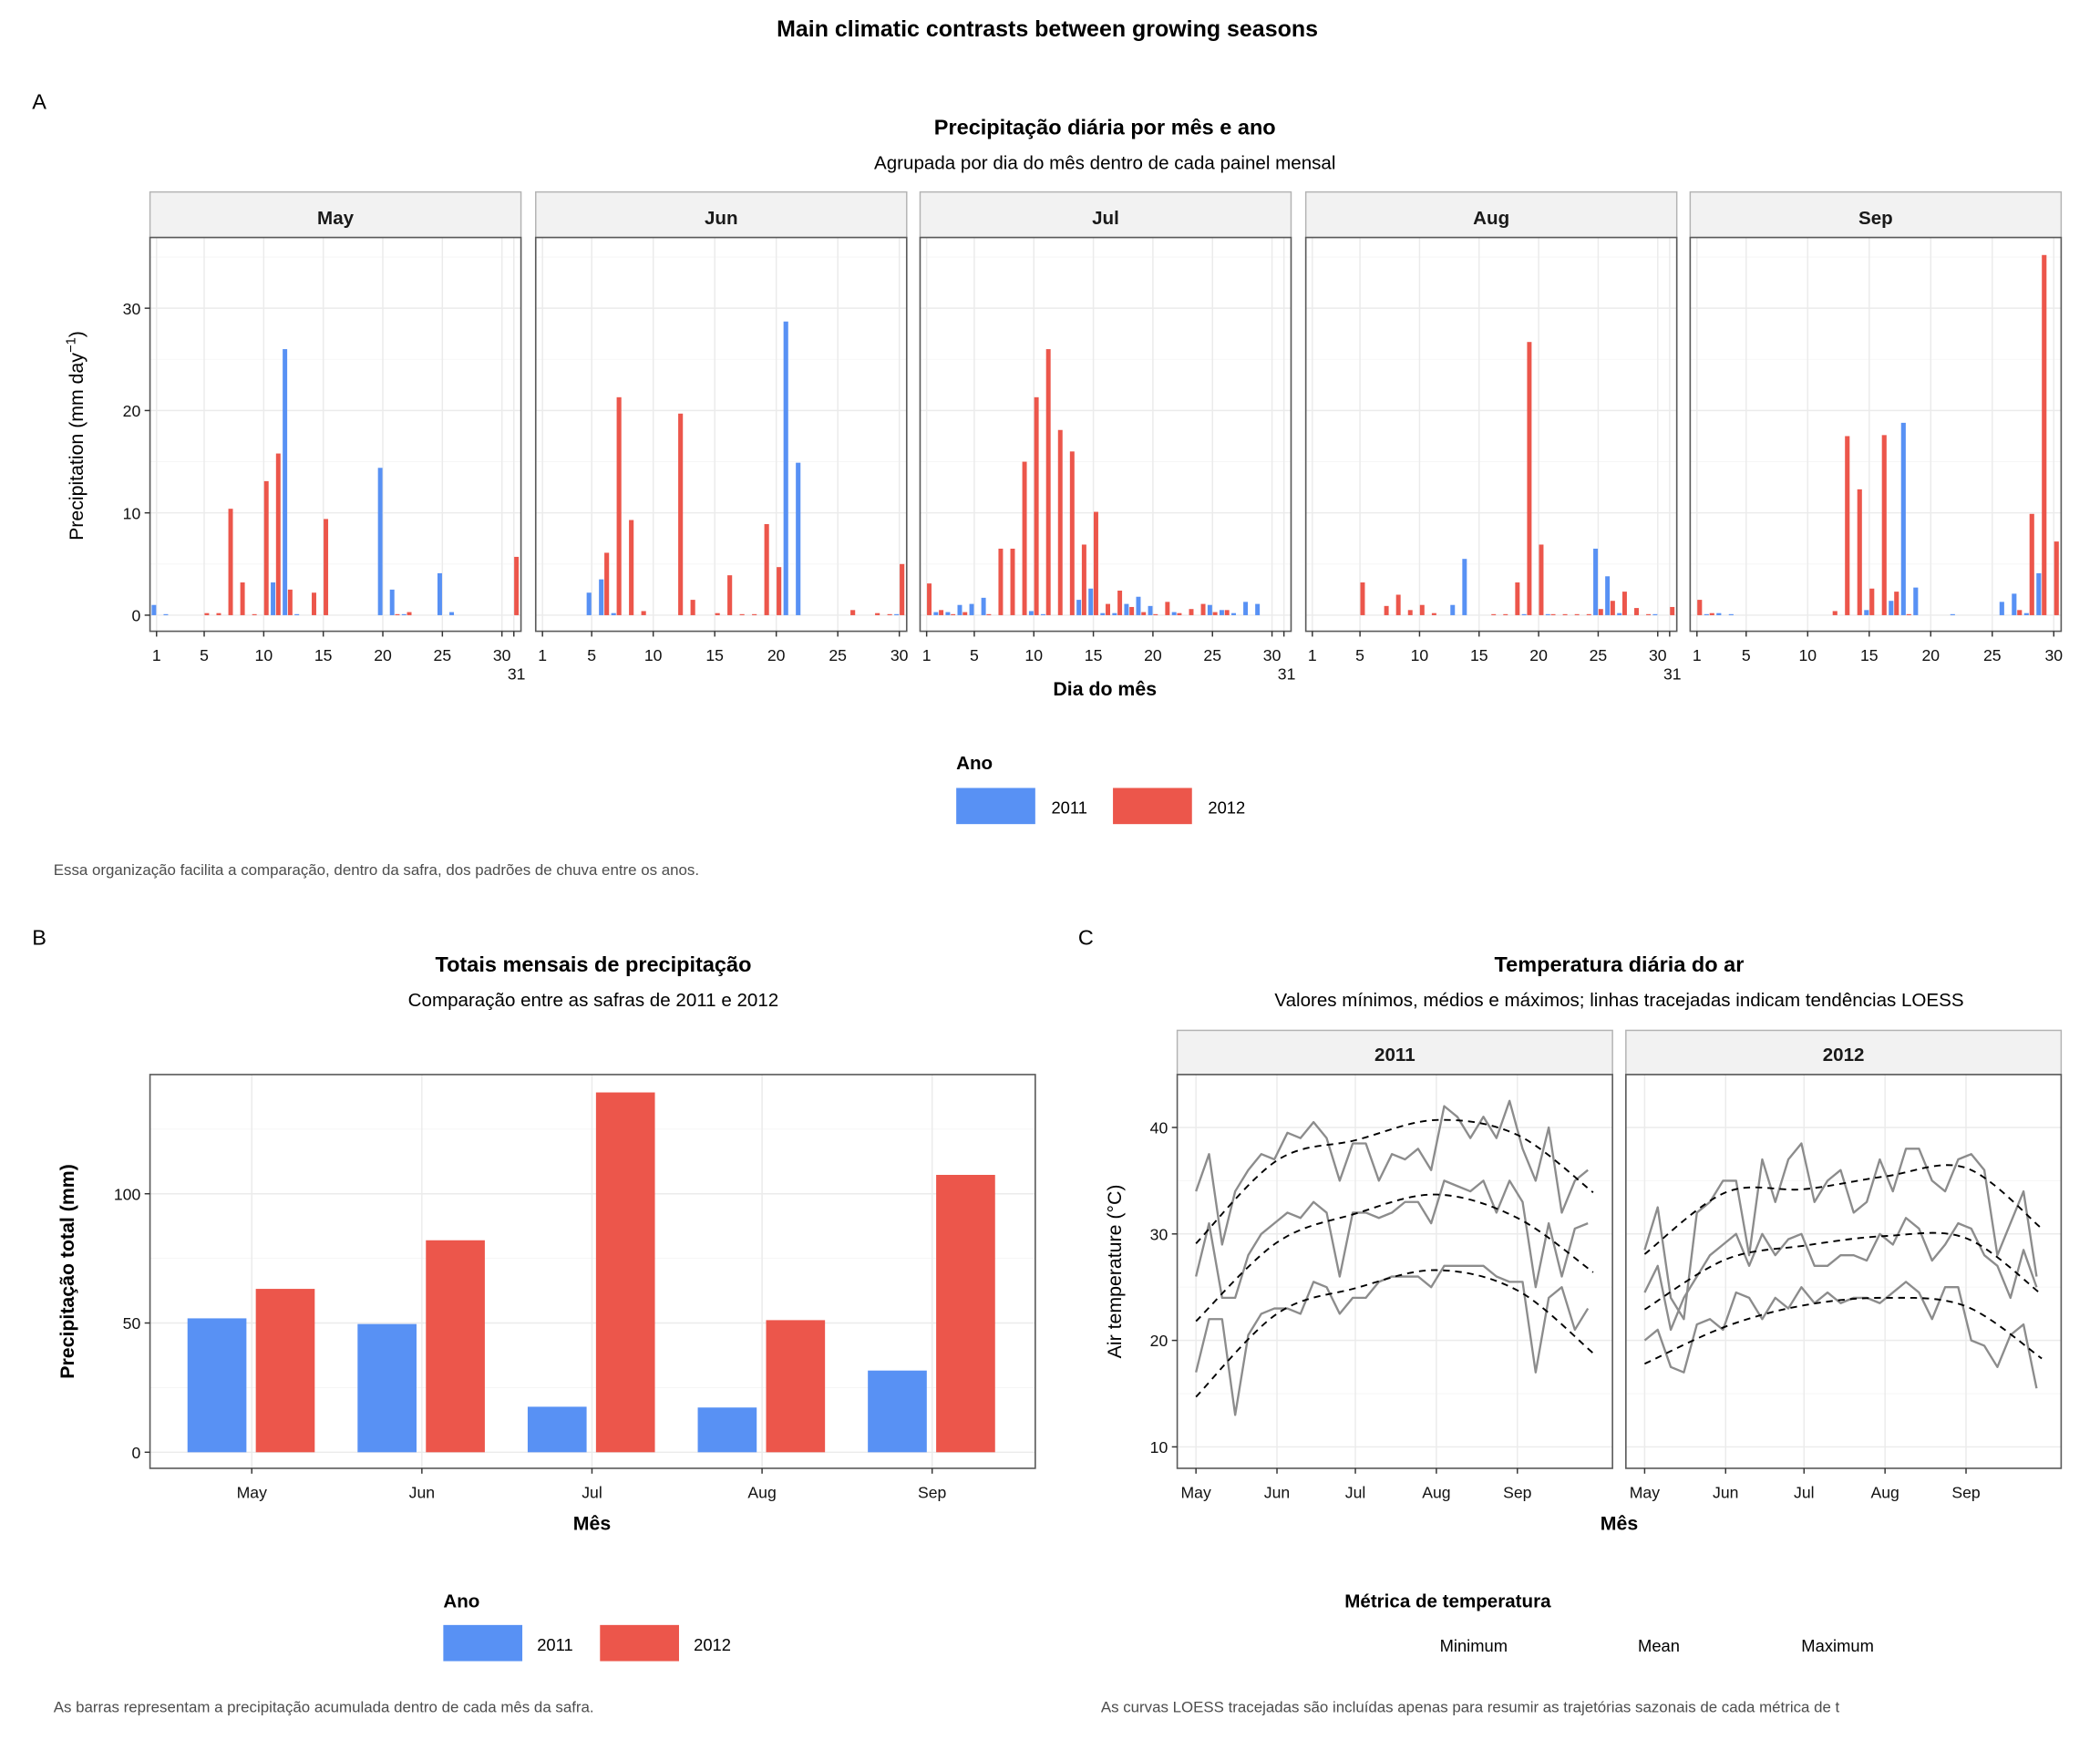 The image size is (2100, 1750). What do you see at coordinates (1620, 964) in the screenshot?
I see `panel-c-title: Temperatura diária do ar` at bounding box center [1620, 964].